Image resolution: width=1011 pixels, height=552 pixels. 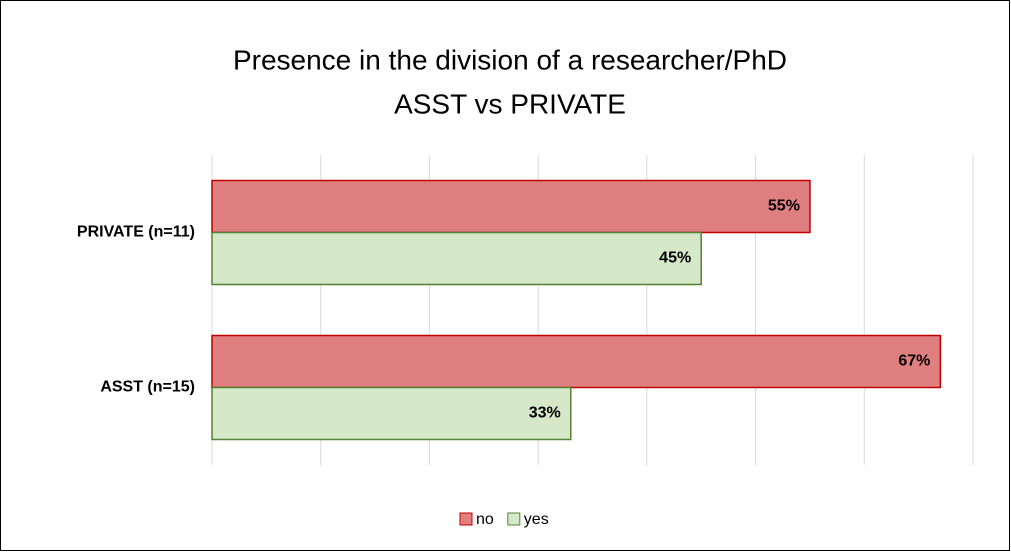 I want to click on data-label: 67%, so click(x=914, y=361).